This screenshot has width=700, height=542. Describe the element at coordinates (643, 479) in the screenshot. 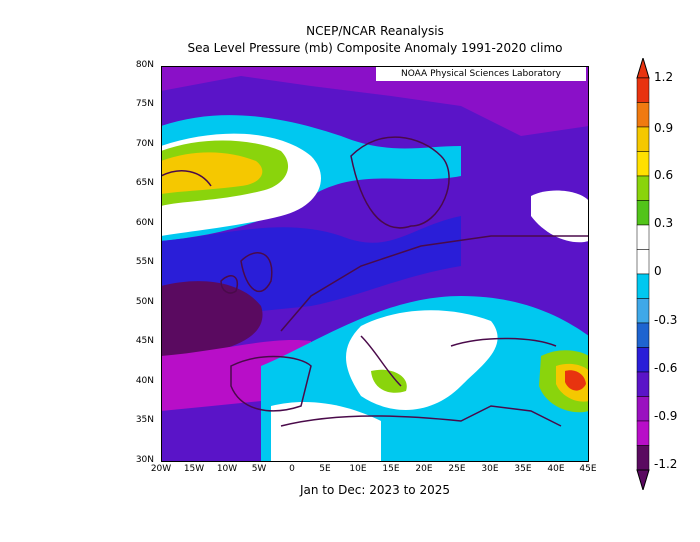

I see `colorbar-bottom-arrow` at that location.